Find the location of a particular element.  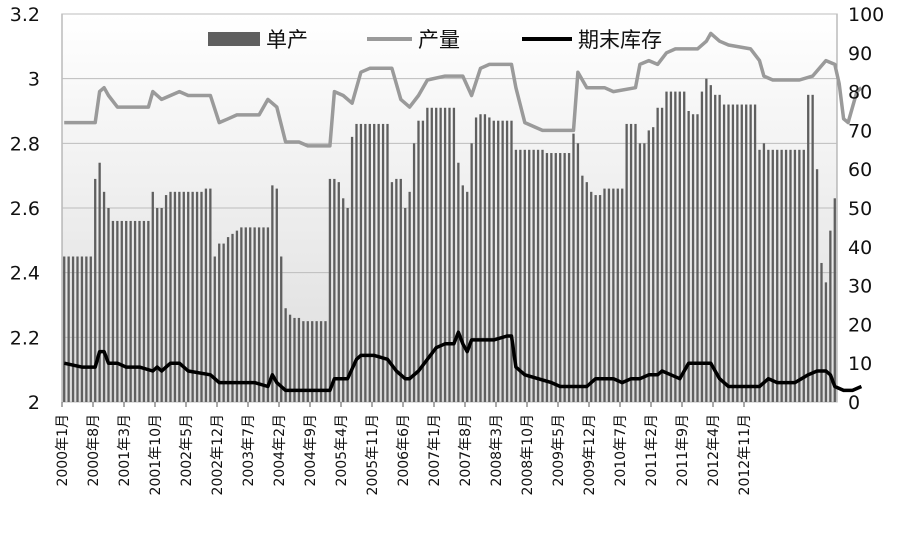

right-tick-label: 40 is located at coordinates (860, 248).